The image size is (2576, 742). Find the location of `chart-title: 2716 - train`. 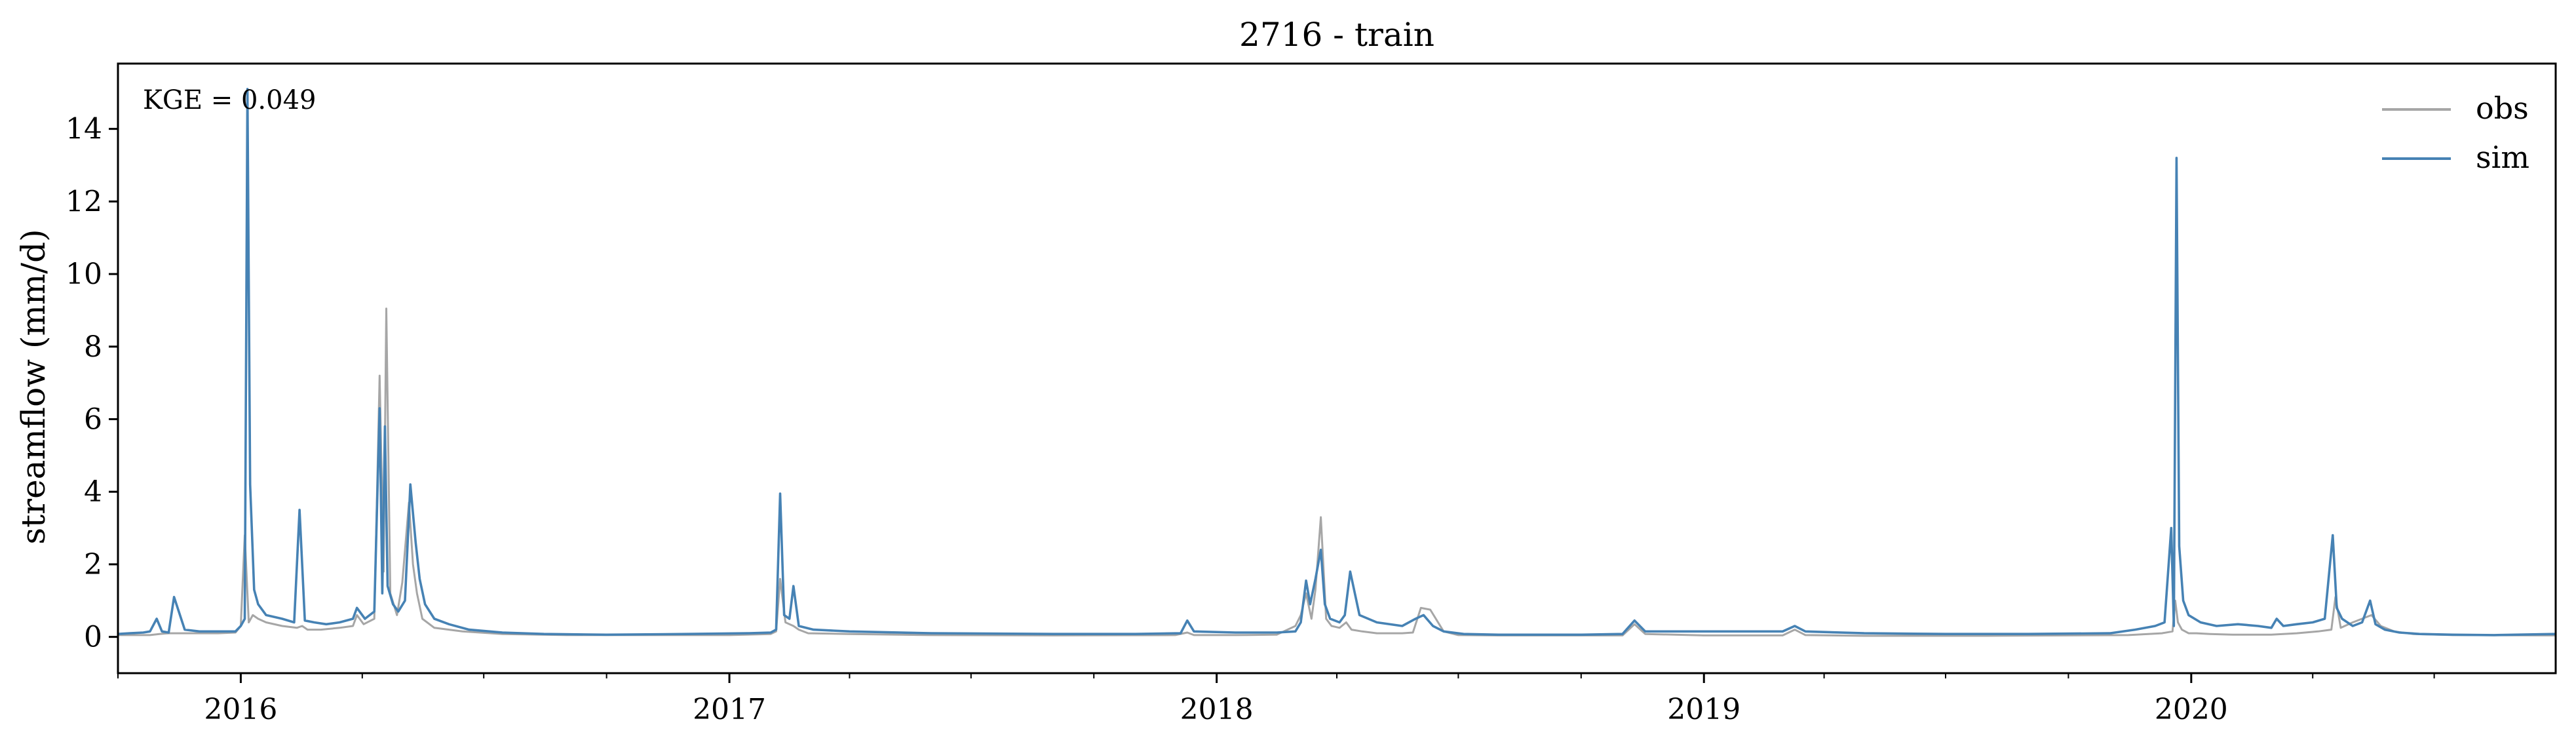

chart-title: 2716 - train is located at coordinates (1336, 35).